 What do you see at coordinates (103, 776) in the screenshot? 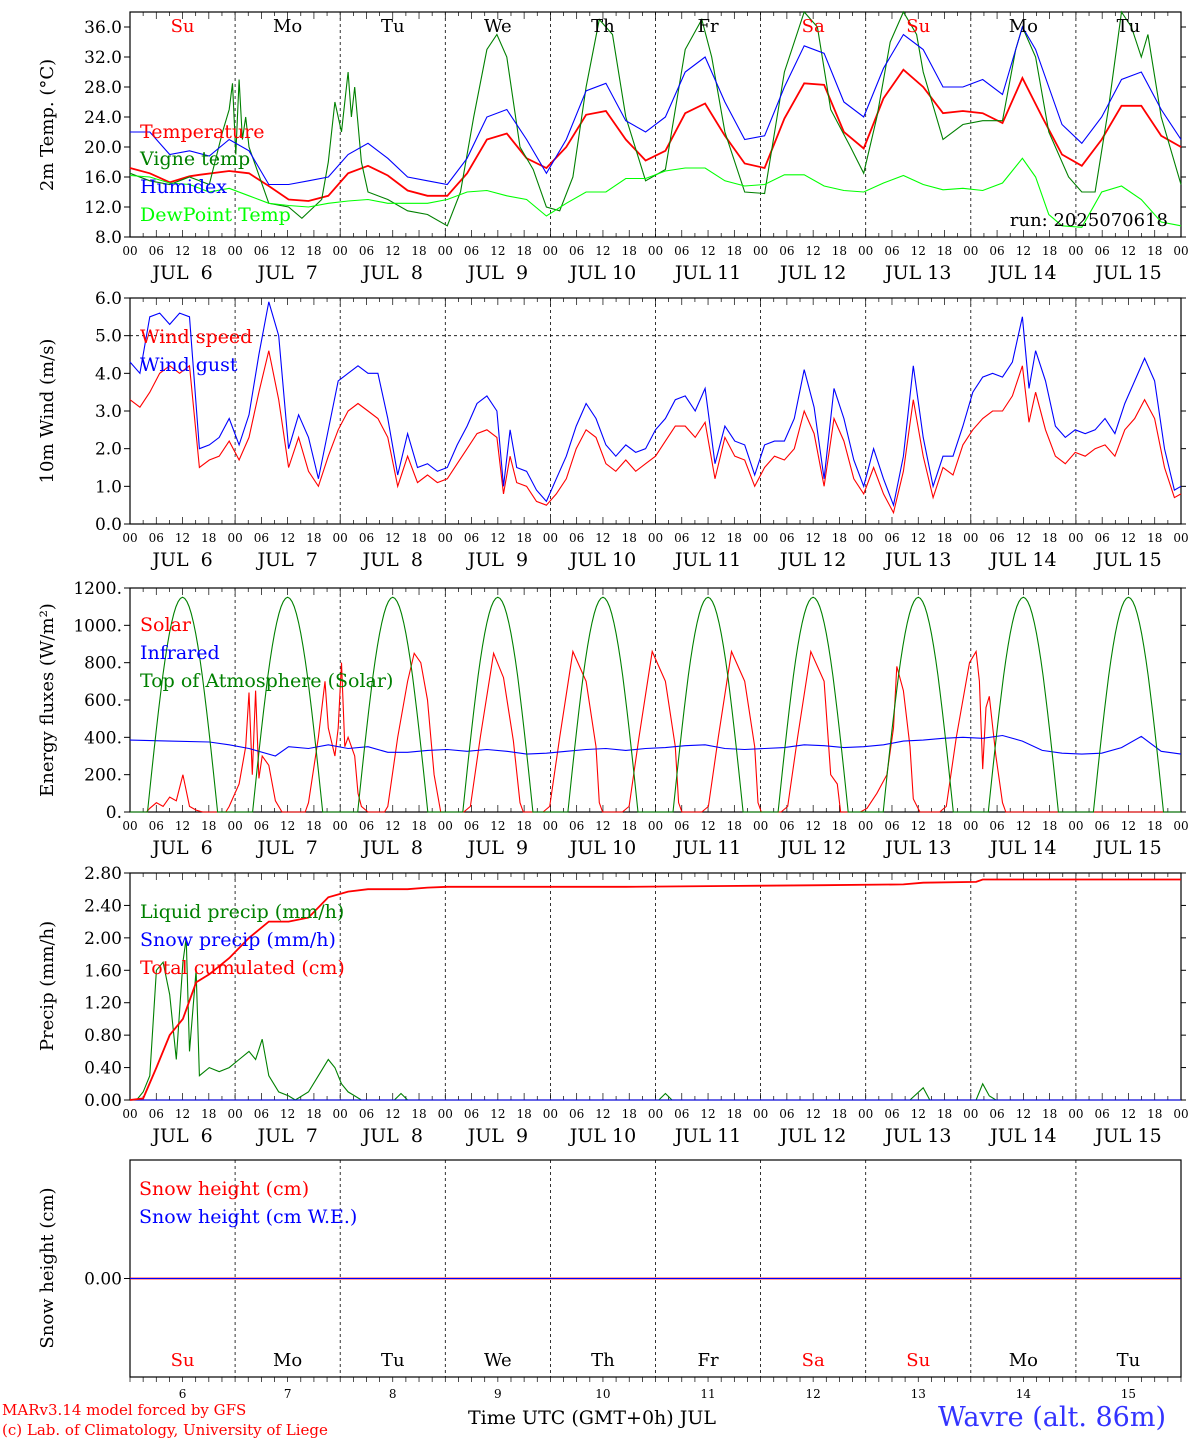
I see `y-tick-label: 200.` at bounding box center [103, 776].